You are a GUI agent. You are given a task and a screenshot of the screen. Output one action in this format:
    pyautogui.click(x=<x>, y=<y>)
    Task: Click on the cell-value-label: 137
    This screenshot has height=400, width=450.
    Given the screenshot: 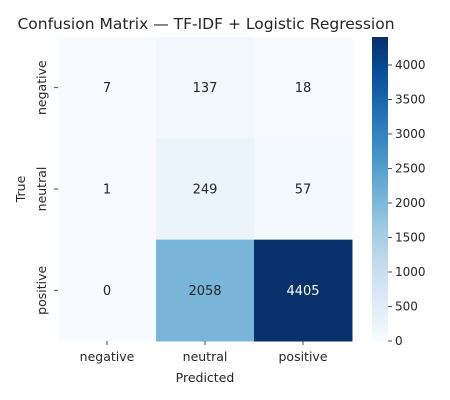 What is the action you would take?
    pyautogui.click(x=205, y=88)
    